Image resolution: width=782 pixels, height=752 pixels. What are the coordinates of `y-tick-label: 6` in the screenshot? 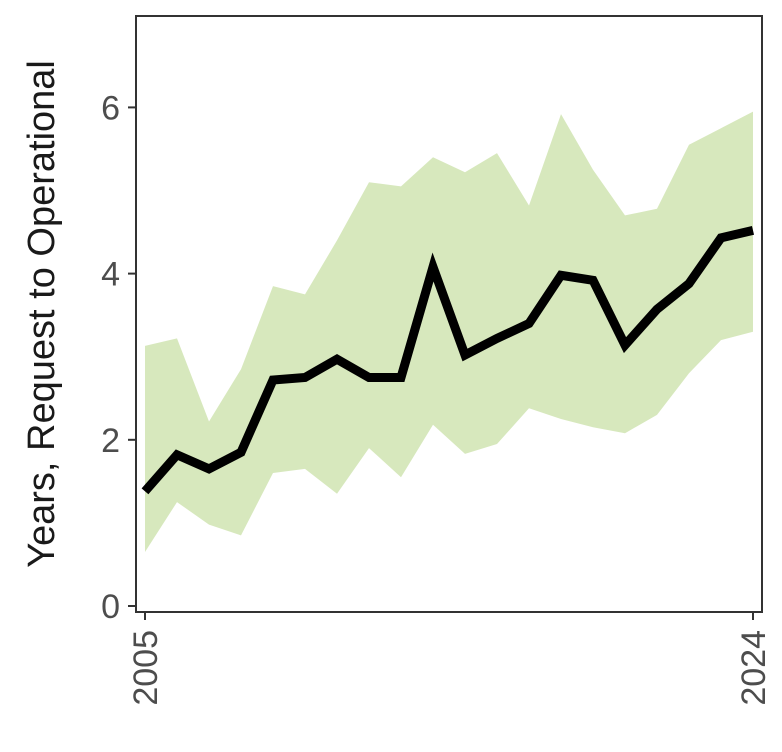 It's located at (110, 108).